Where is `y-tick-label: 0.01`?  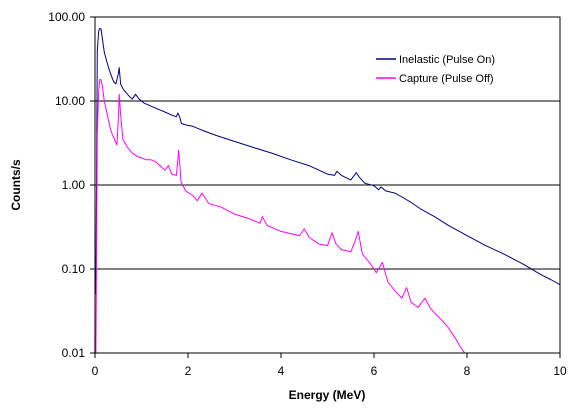 y-tick-label: 0.01 is located at coordinates (74, 353).